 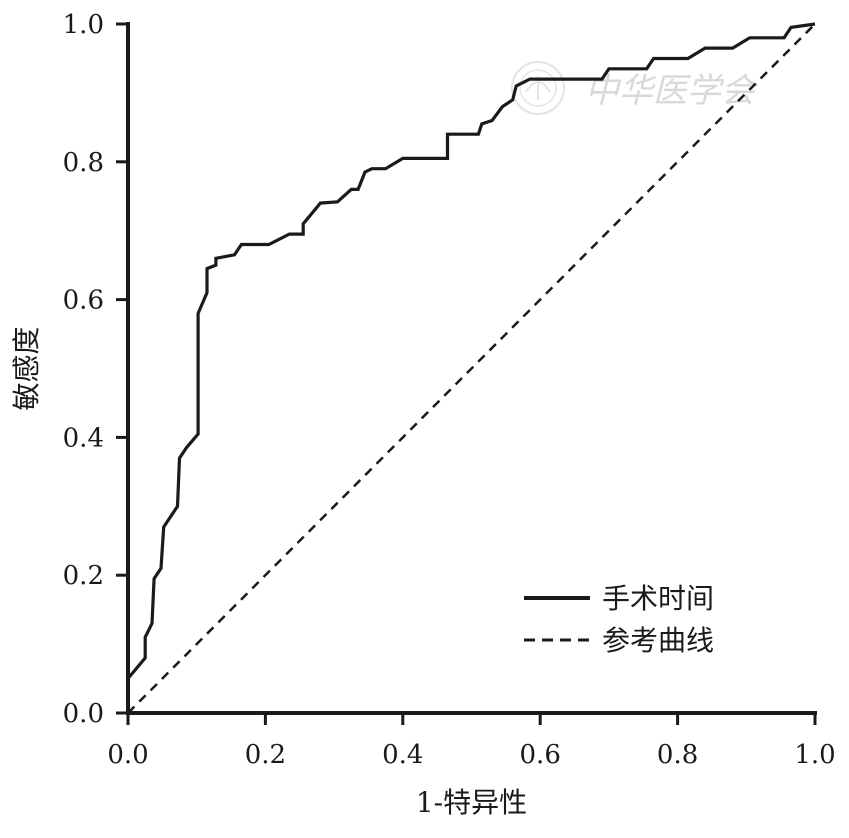 I want to click on x-tick-label: 1.0, so click(x=814, y=755).